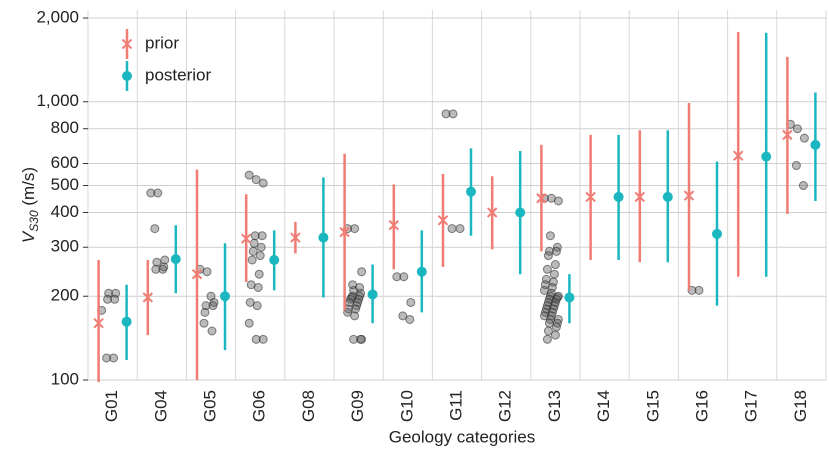  Describe the element at coordinates (65, 378) in the screenshot. I see `y-tick-label: 100` at that location.